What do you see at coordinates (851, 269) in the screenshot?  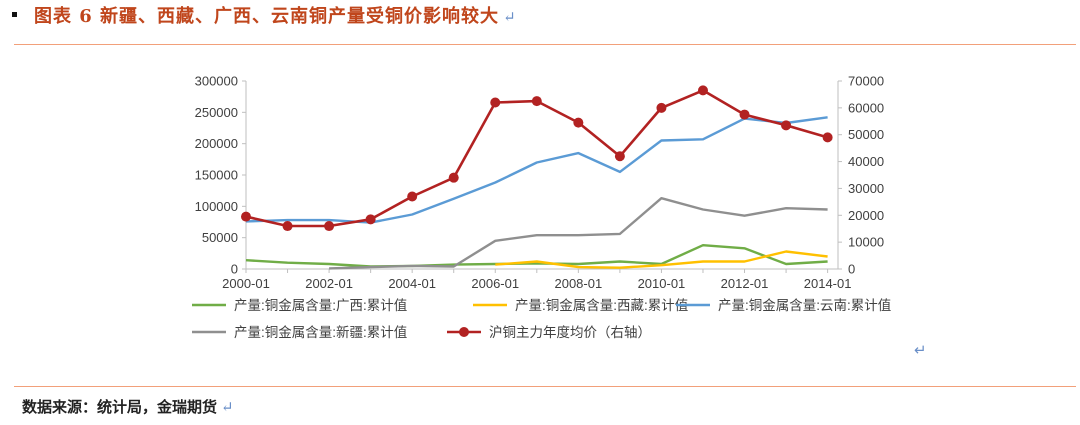 I see `y-right-tick-label: 0` at bounding box center [851, 269].